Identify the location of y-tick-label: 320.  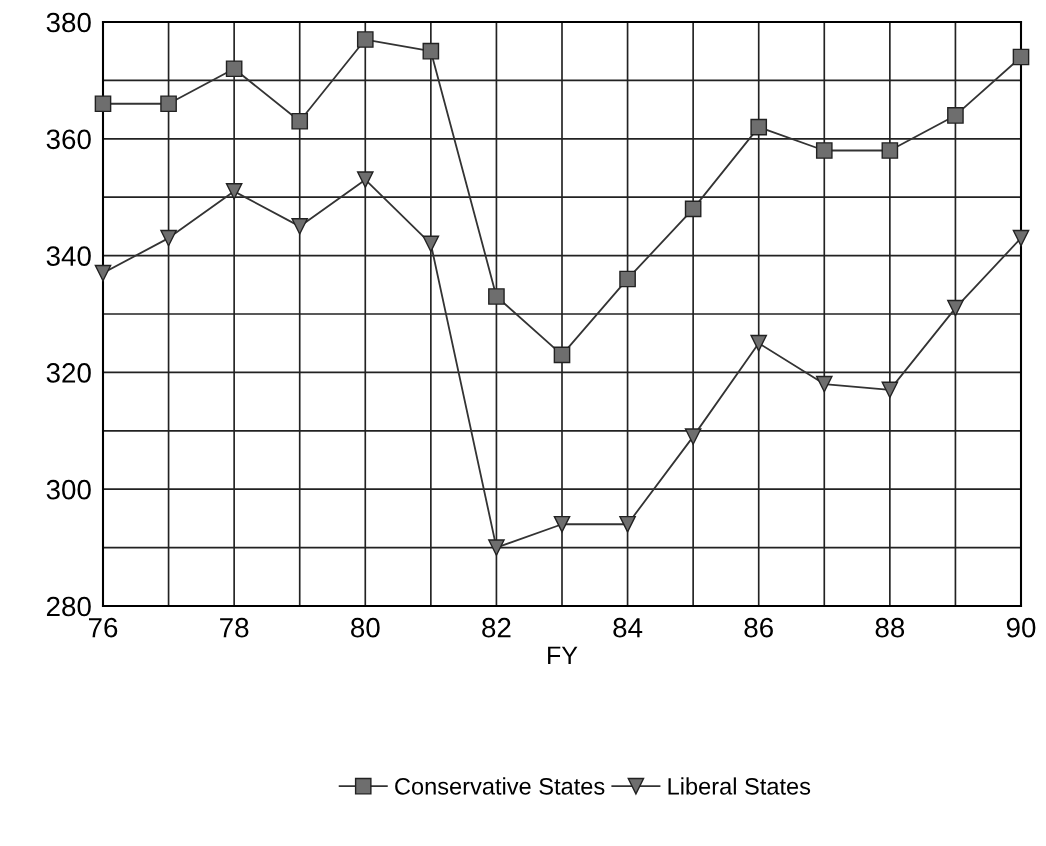
(68, 373).